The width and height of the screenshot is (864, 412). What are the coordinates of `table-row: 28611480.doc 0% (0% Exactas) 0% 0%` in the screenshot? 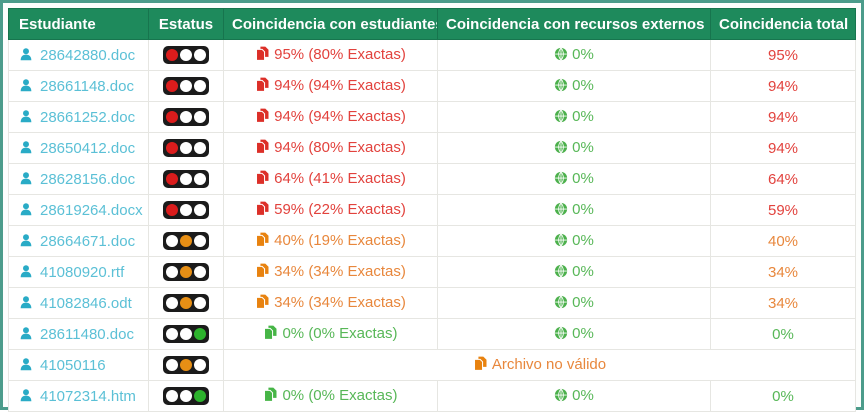 It's located at (432, 334).